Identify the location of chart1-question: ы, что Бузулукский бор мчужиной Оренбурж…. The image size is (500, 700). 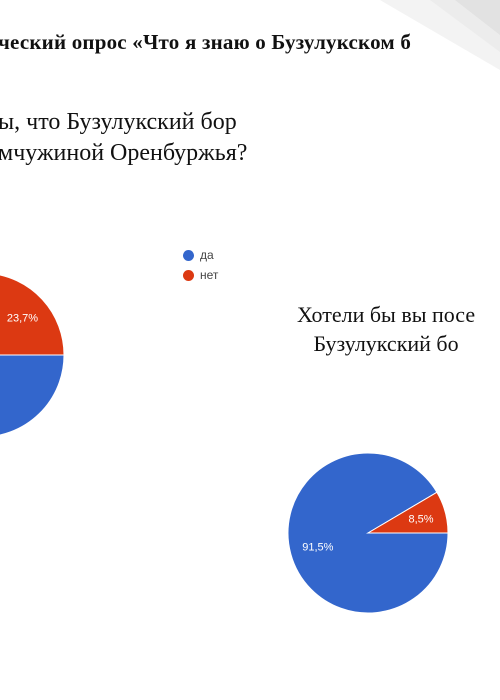
(124, 137).